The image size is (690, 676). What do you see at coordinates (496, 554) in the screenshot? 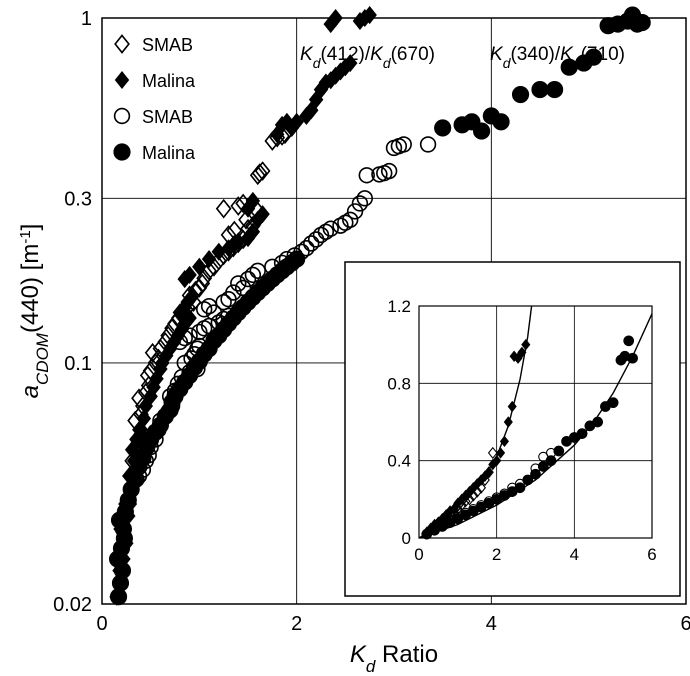
I see `inset-x-tick-label: 2` at bounding box center [496, 554].